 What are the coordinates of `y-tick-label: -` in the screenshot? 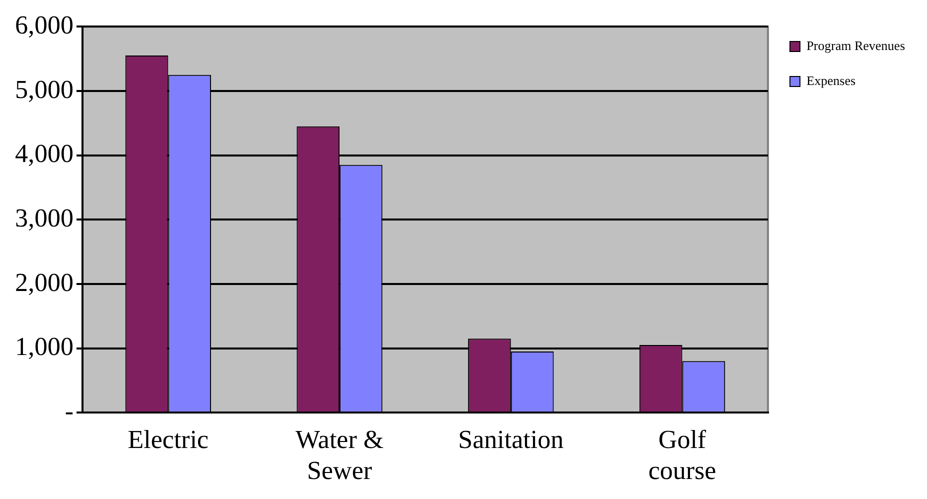 It's located at (69, 411).